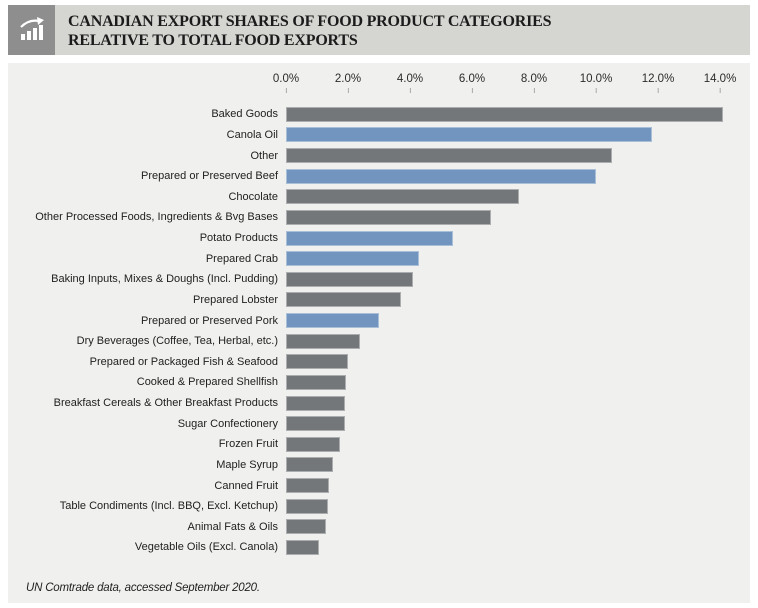 Image resolution: width=758 pixels, height=608 pixels. Describe the element at coordinates (348, 79) in the screenshot. I see `x-axis-tick-label: 2.0%` at that location.